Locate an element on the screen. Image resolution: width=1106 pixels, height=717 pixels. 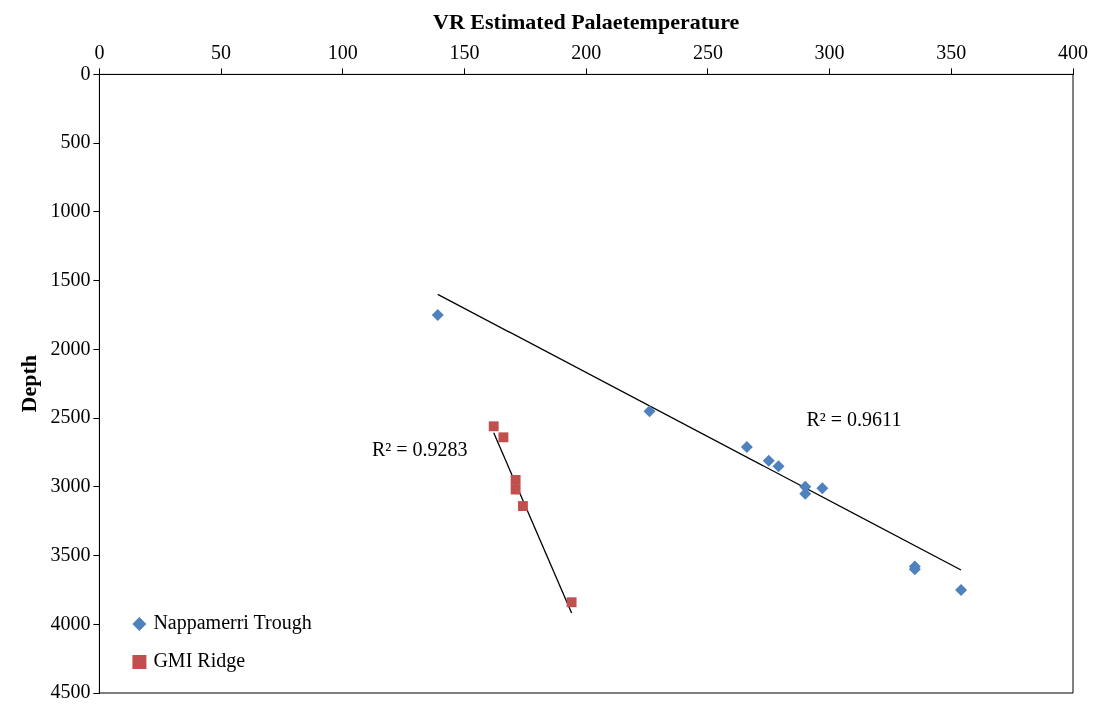
y-tick-label: 0 is located at coordinates (85, 72).